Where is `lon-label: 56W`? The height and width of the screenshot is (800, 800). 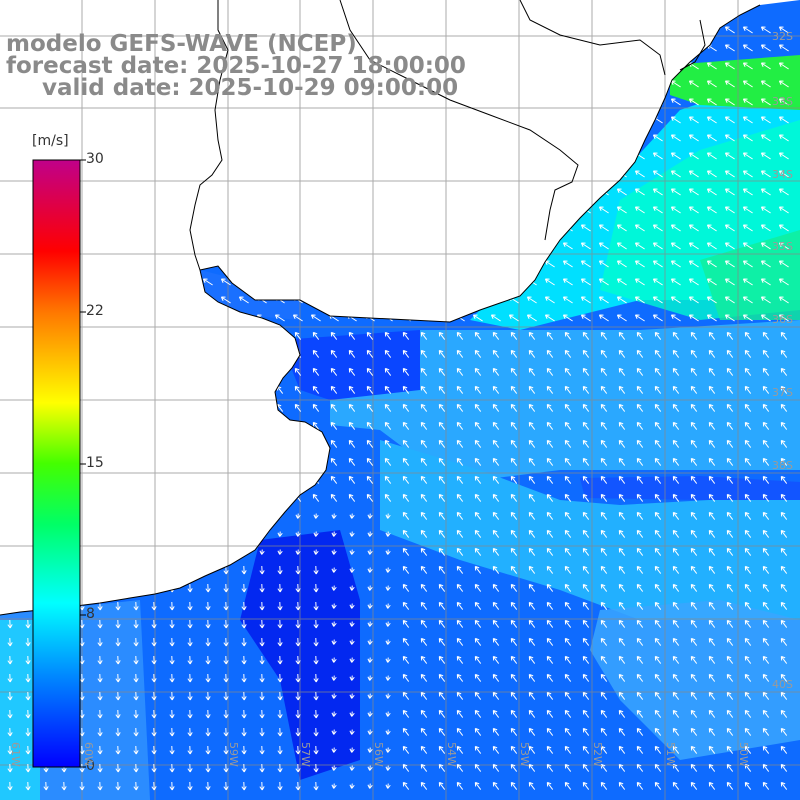 lon-label: 56W is located at coordinates (378, 754).